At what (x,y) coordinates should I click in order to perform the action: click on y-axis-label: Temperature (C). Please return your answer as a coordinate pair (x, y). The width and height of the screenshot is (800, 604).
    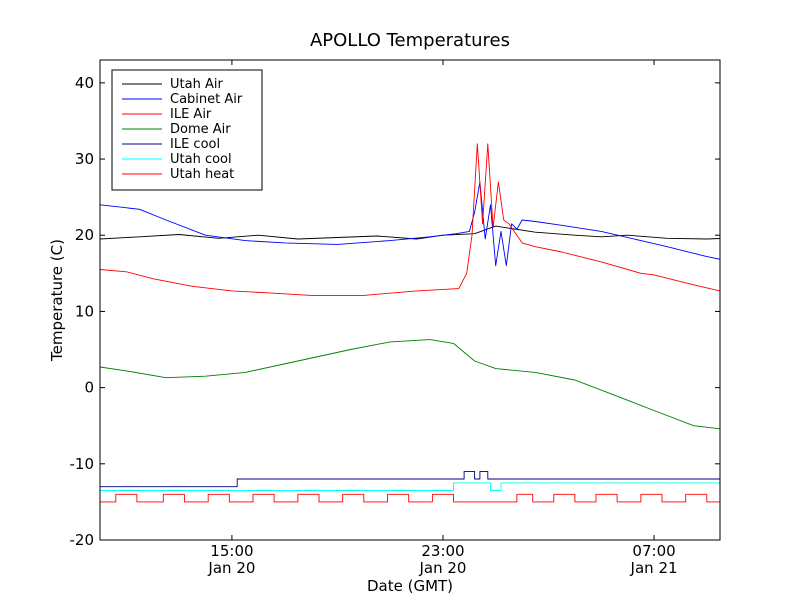
    Looking at the image, I should click on (57, 300).